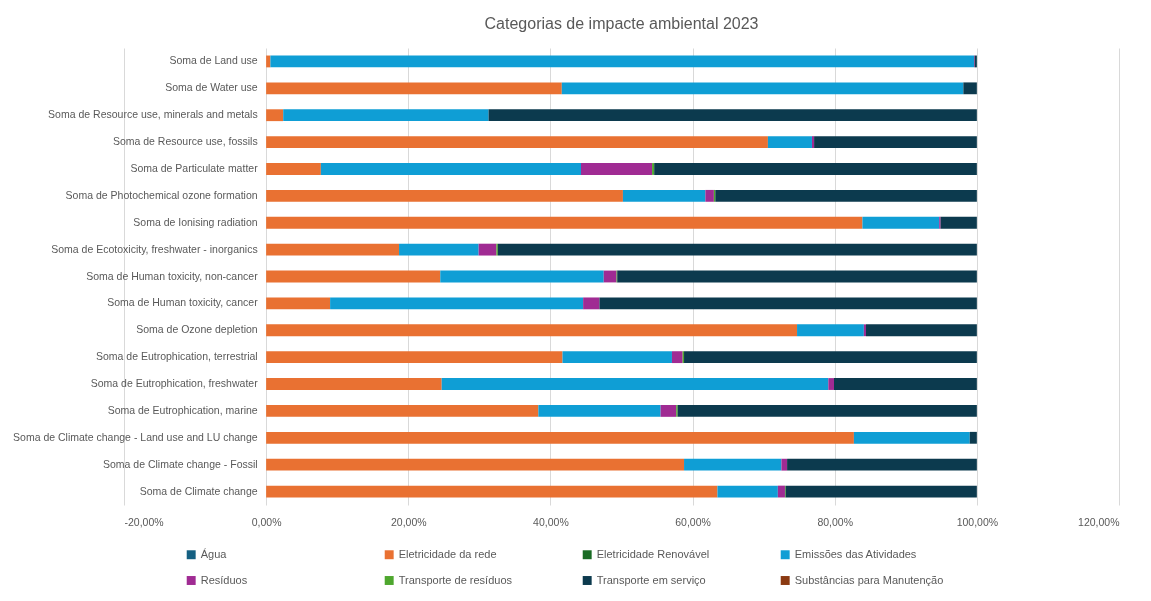 Image resolution: width=1151 pixels, height=601 pixels. What do you see at coordinates (153, 114) in the screenshot?
I see `y-tick-label: Soma de Resource use, minerals and metals` at bounding box center [153, 114].